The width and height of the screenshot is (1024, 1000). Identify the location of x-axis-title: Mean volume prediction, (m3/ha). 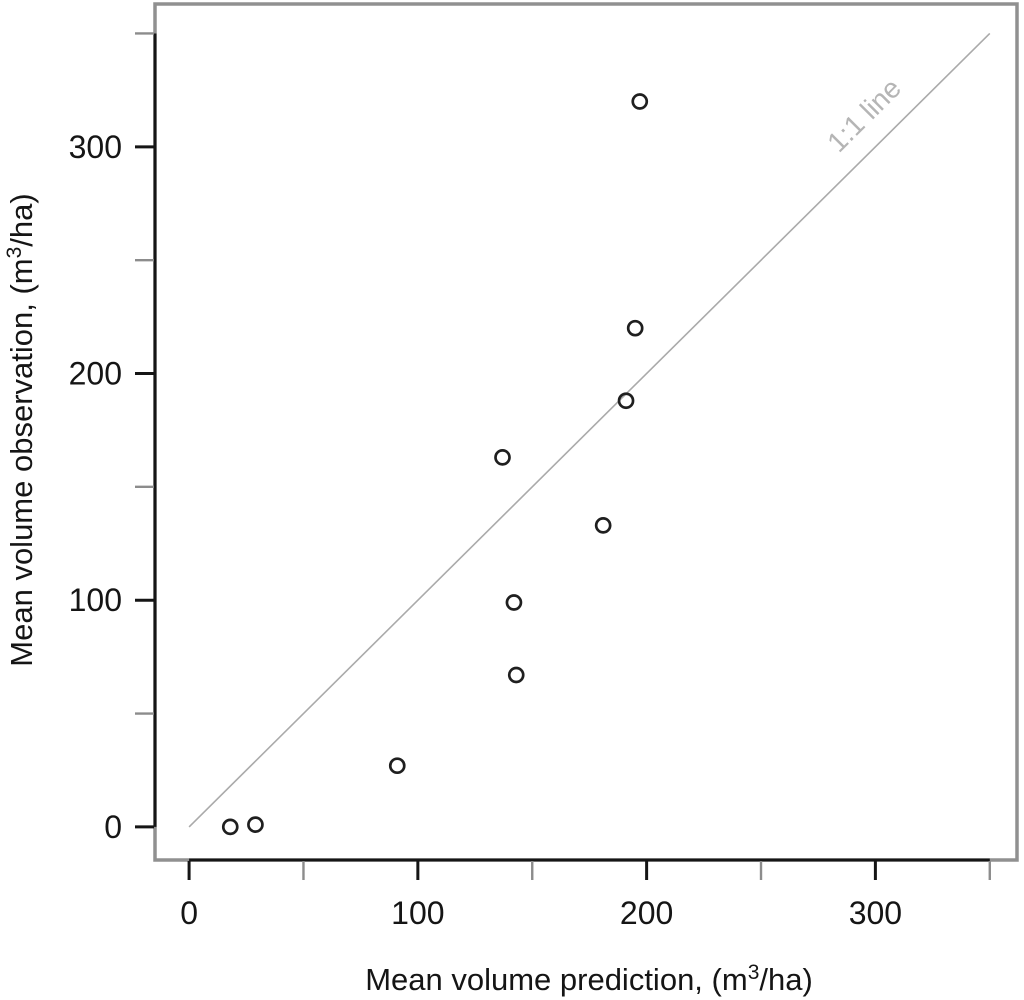
(589, 979).